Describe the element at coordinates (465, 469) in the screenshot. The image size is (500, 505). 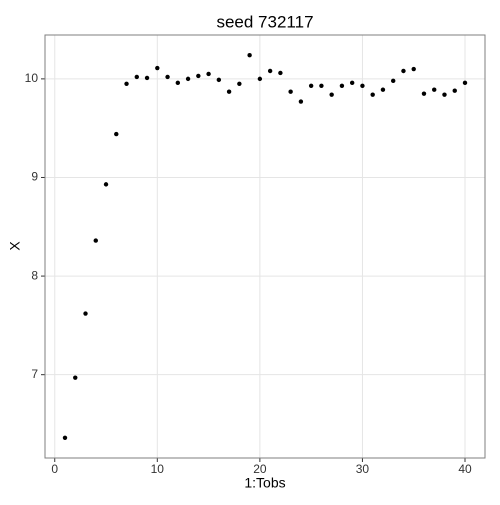
I see `x-tick-label: 40` at that location.